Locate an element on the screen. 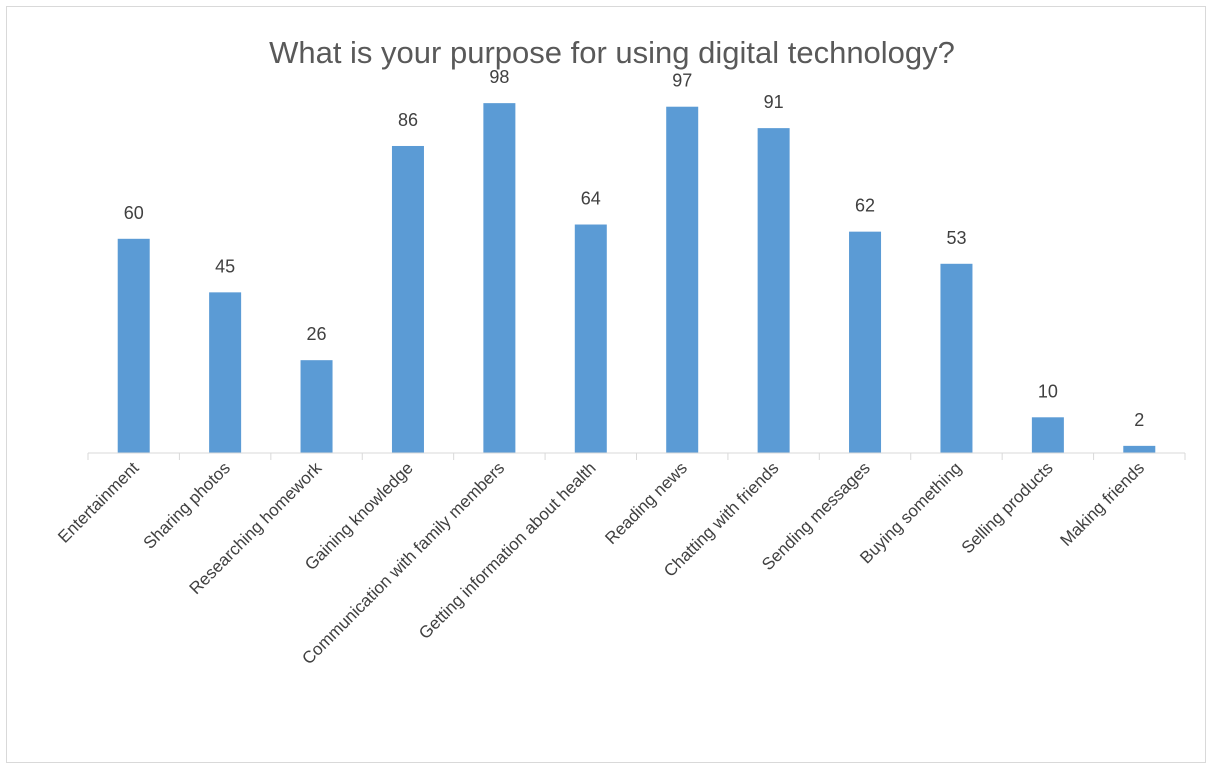 This screenshot has width=1208, height=765. x-tick-label: Communication with family members is located at coordinates (403, 563).